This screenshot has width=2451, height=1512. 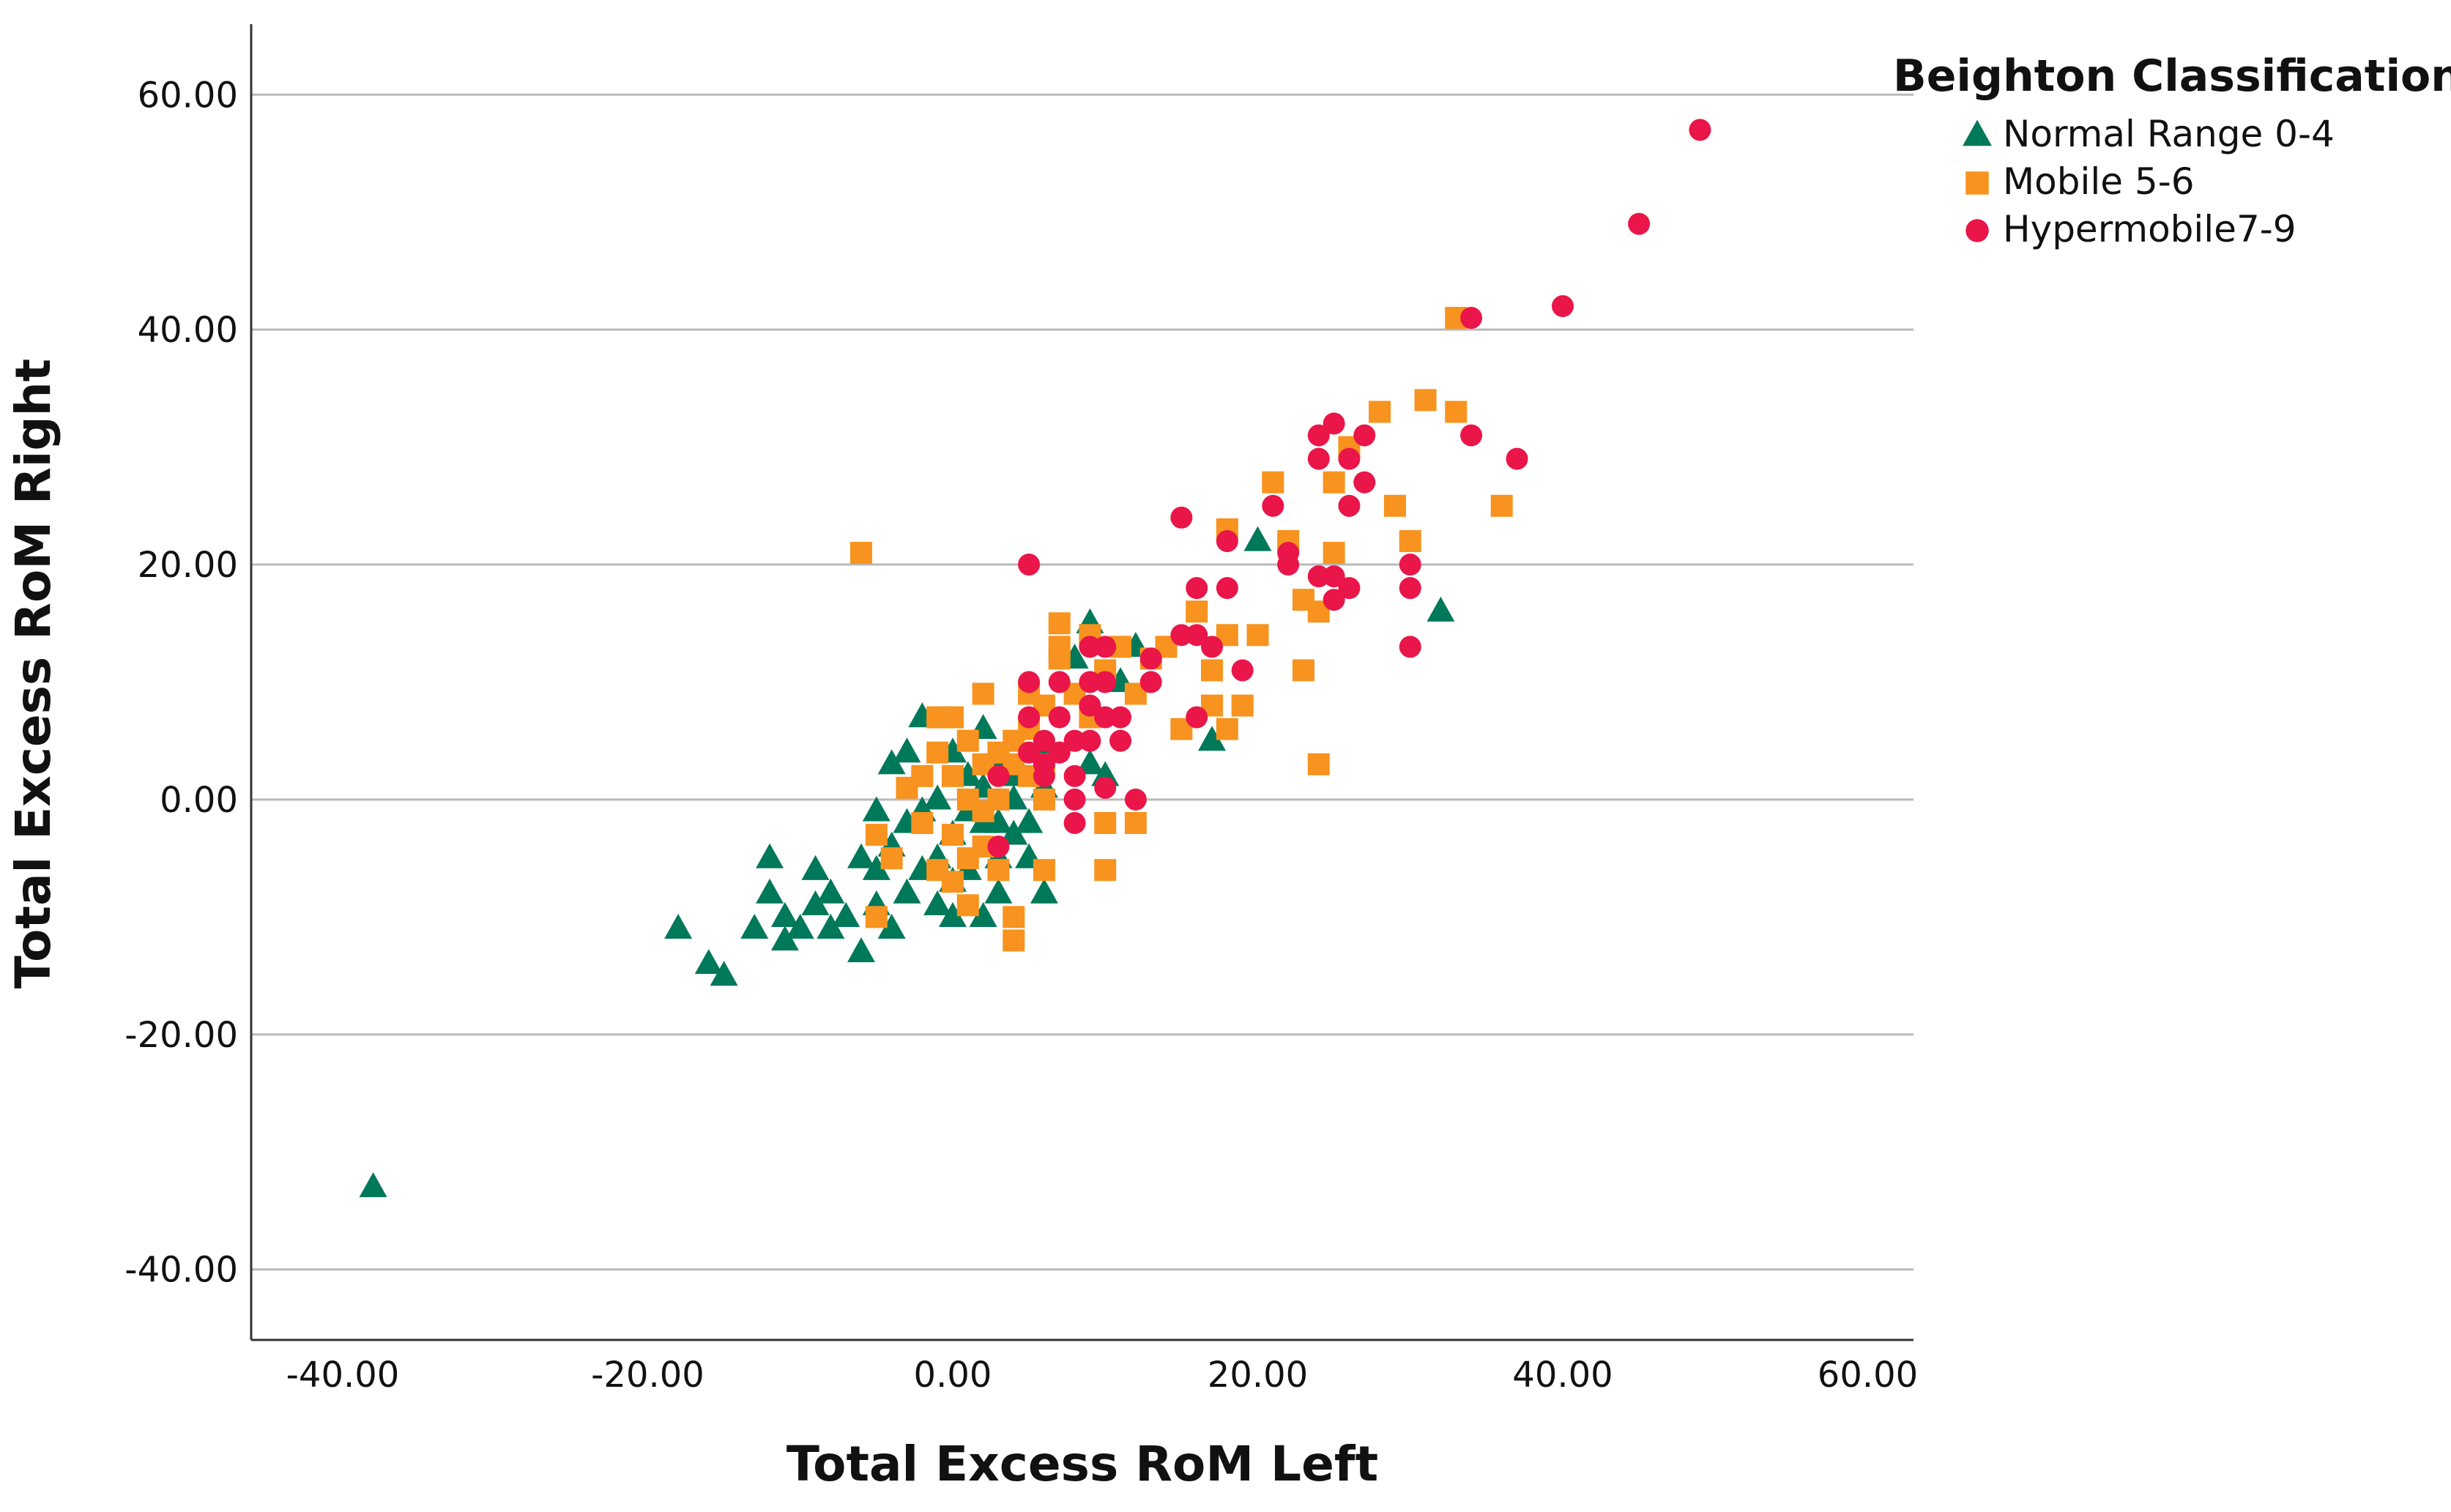 I want to click on series-square, so click(x=1181, y=629).